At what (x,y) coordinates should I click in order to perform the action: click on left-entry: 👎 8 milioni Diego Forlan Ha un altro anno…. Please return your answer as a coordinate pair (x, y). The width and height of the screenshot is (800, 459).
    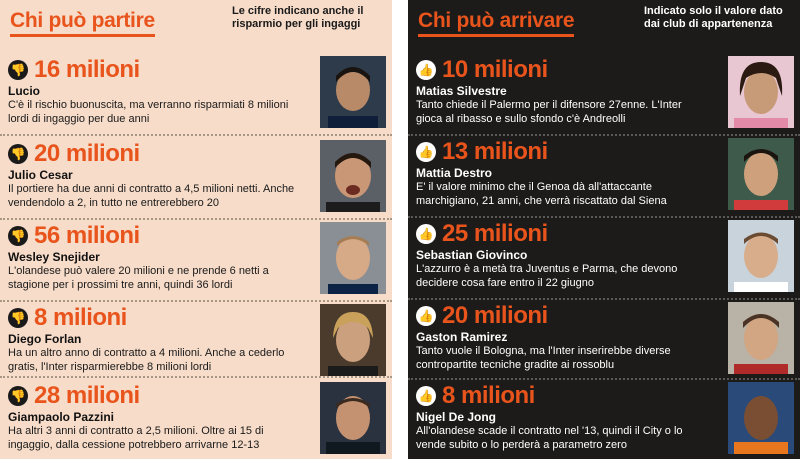
    Looking at the image, I should click on (196, 341).